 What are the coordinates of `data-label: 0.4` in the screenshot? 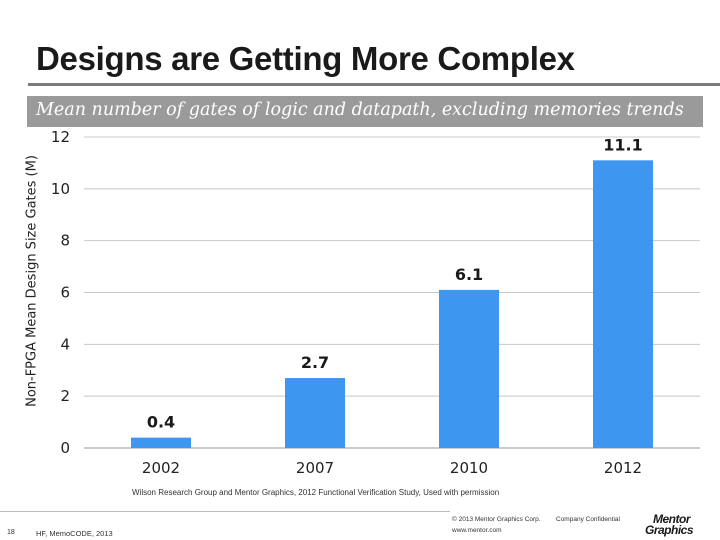 It's located at (161, 422).